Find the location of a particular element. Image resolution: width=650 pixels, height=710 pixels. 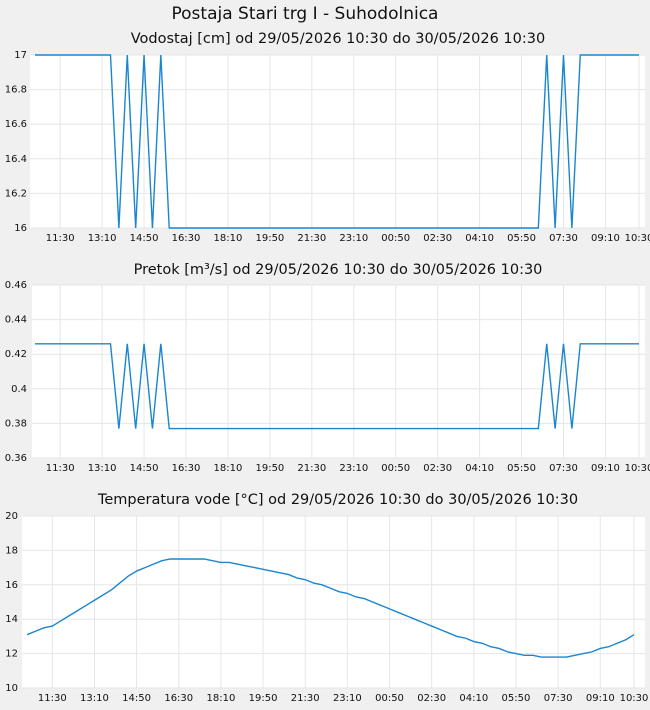

y-tick-label: 12 is located at coordinates (11, 654).